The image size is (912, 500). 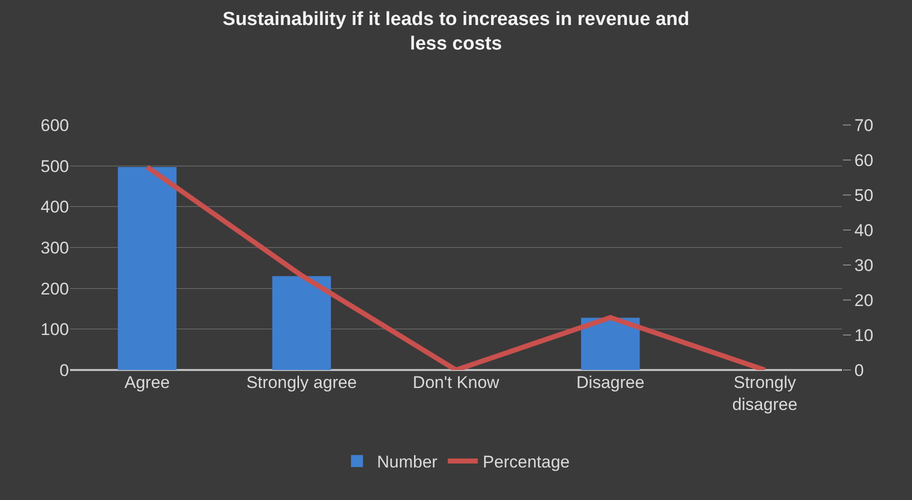 What do you see at coordinates (54, 166) in the screenshot?
I see `y-tick-label: 500` at bounding box center [54, 166].